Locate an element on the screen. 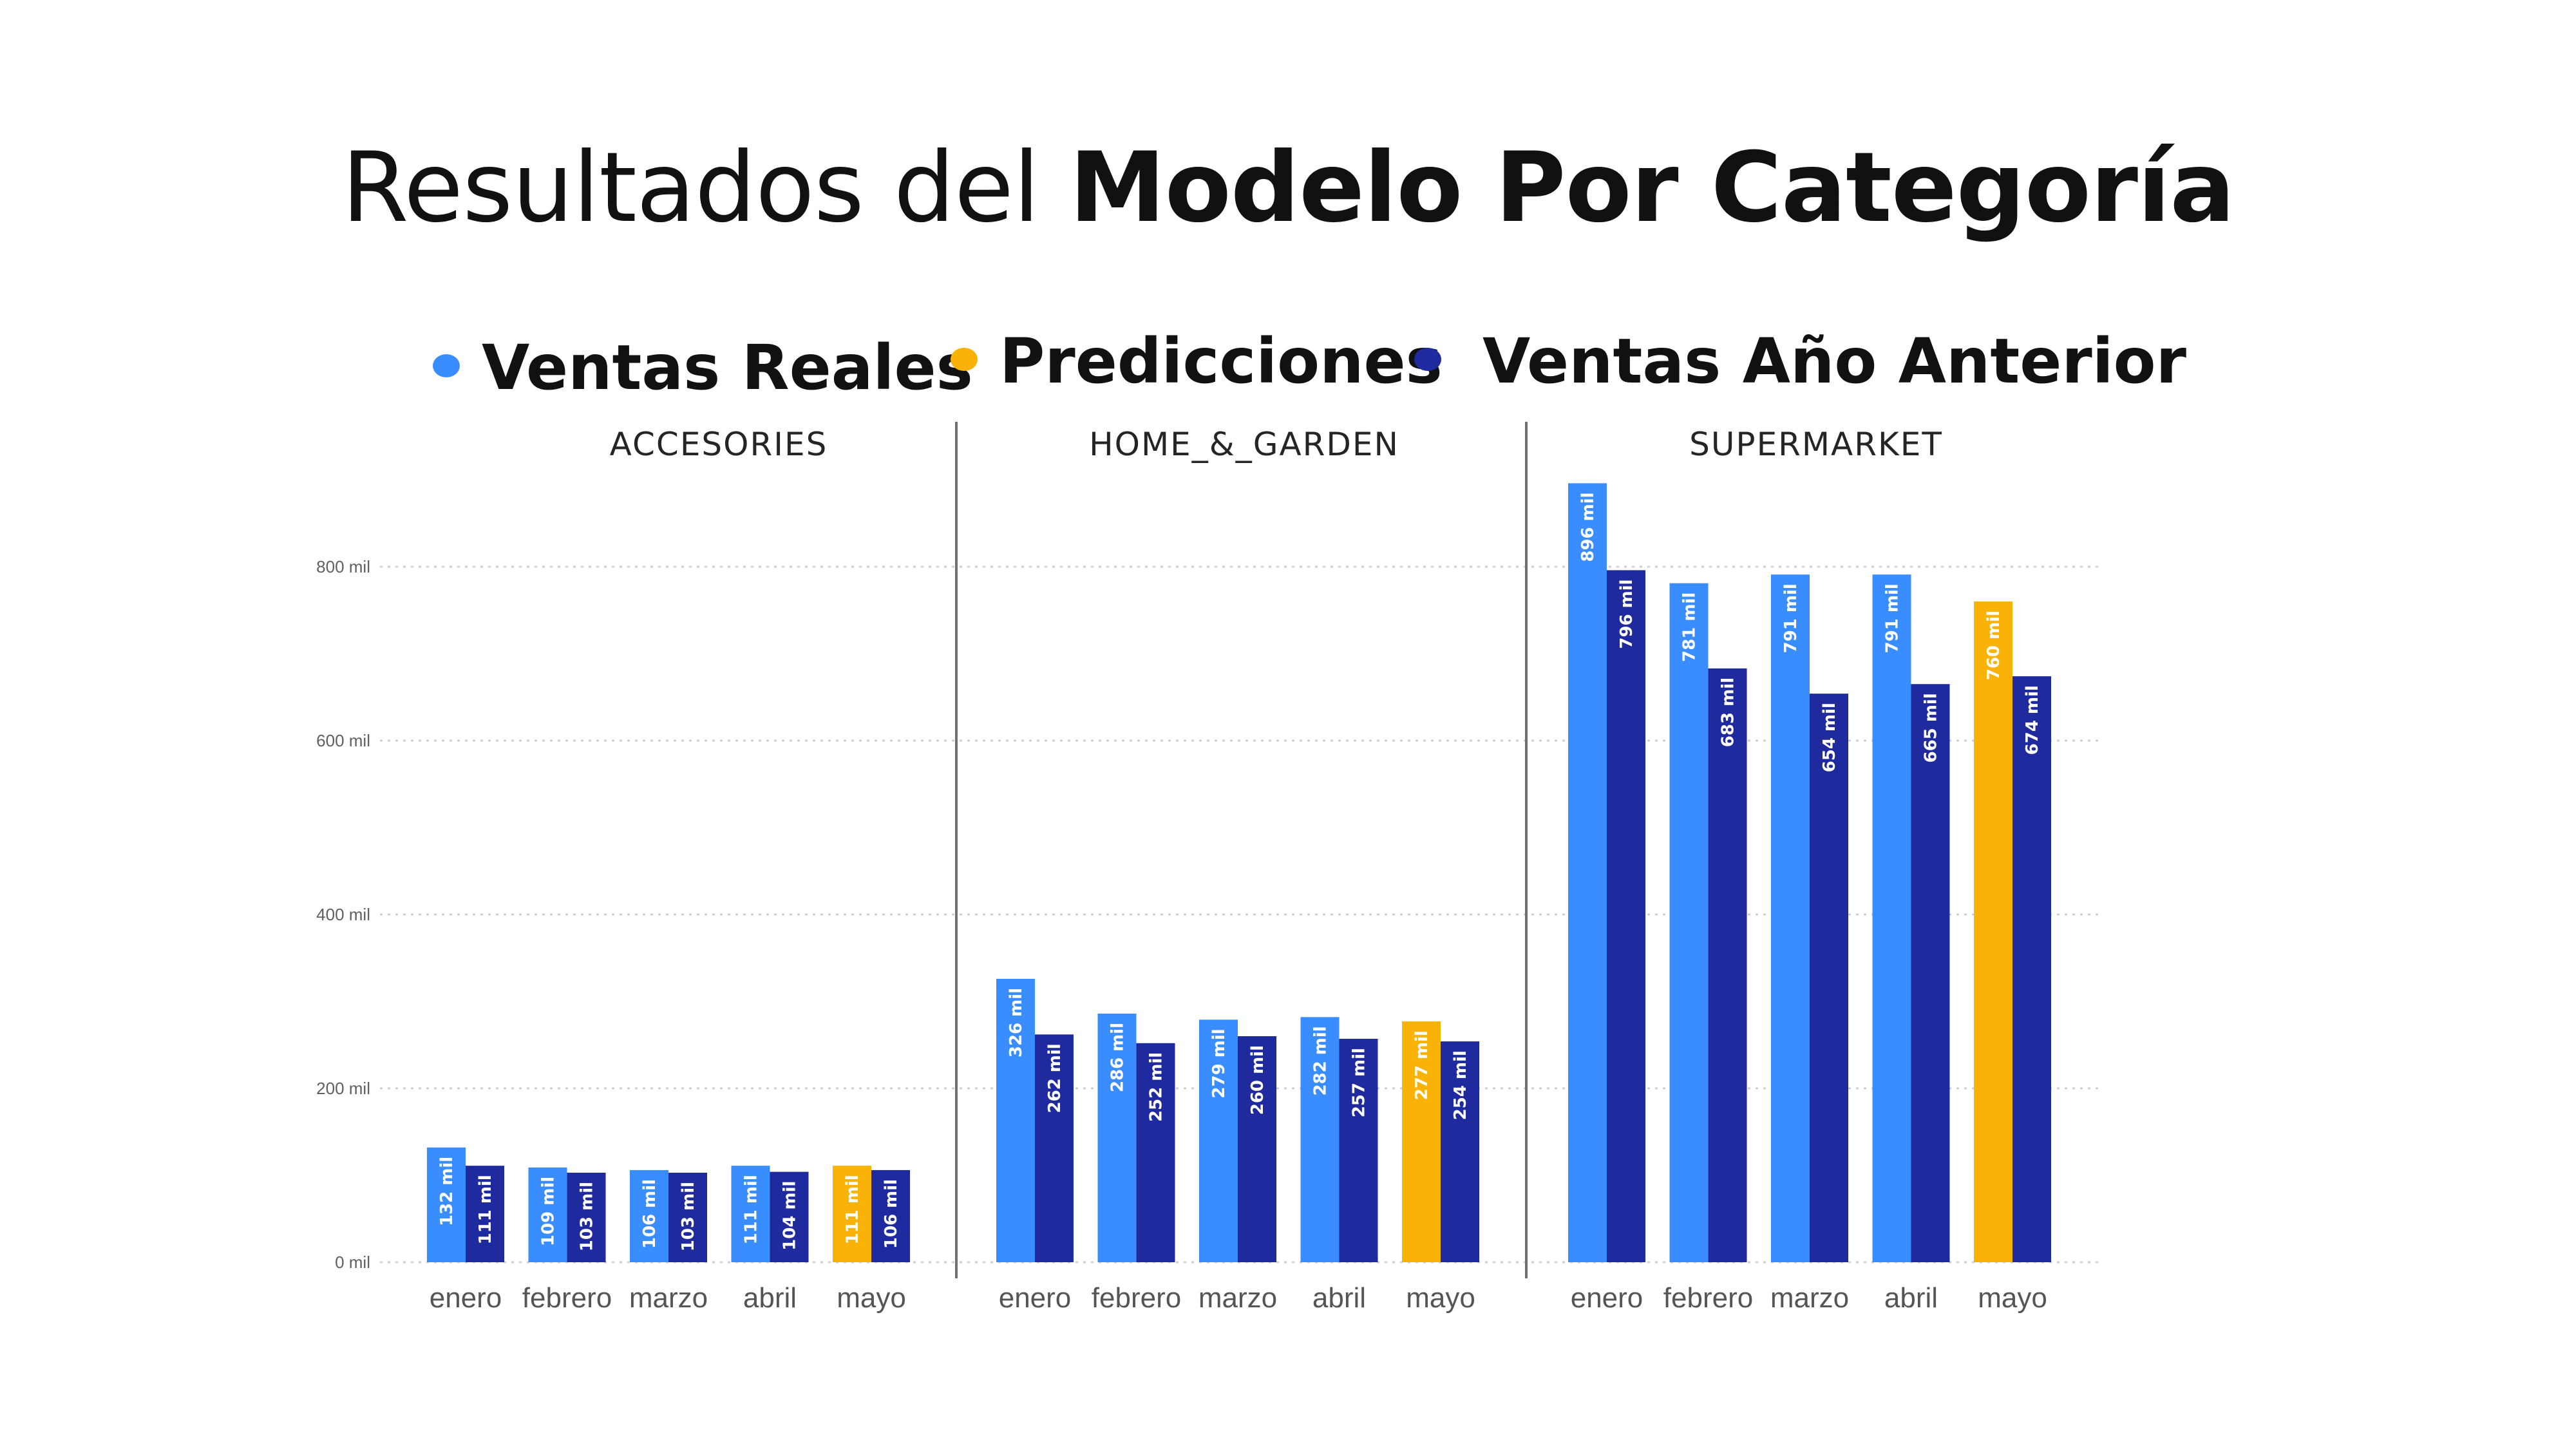 This screenshot has width=2576, height=1449. facet-title: ACCESORIES is located at coordinates (719, 445).